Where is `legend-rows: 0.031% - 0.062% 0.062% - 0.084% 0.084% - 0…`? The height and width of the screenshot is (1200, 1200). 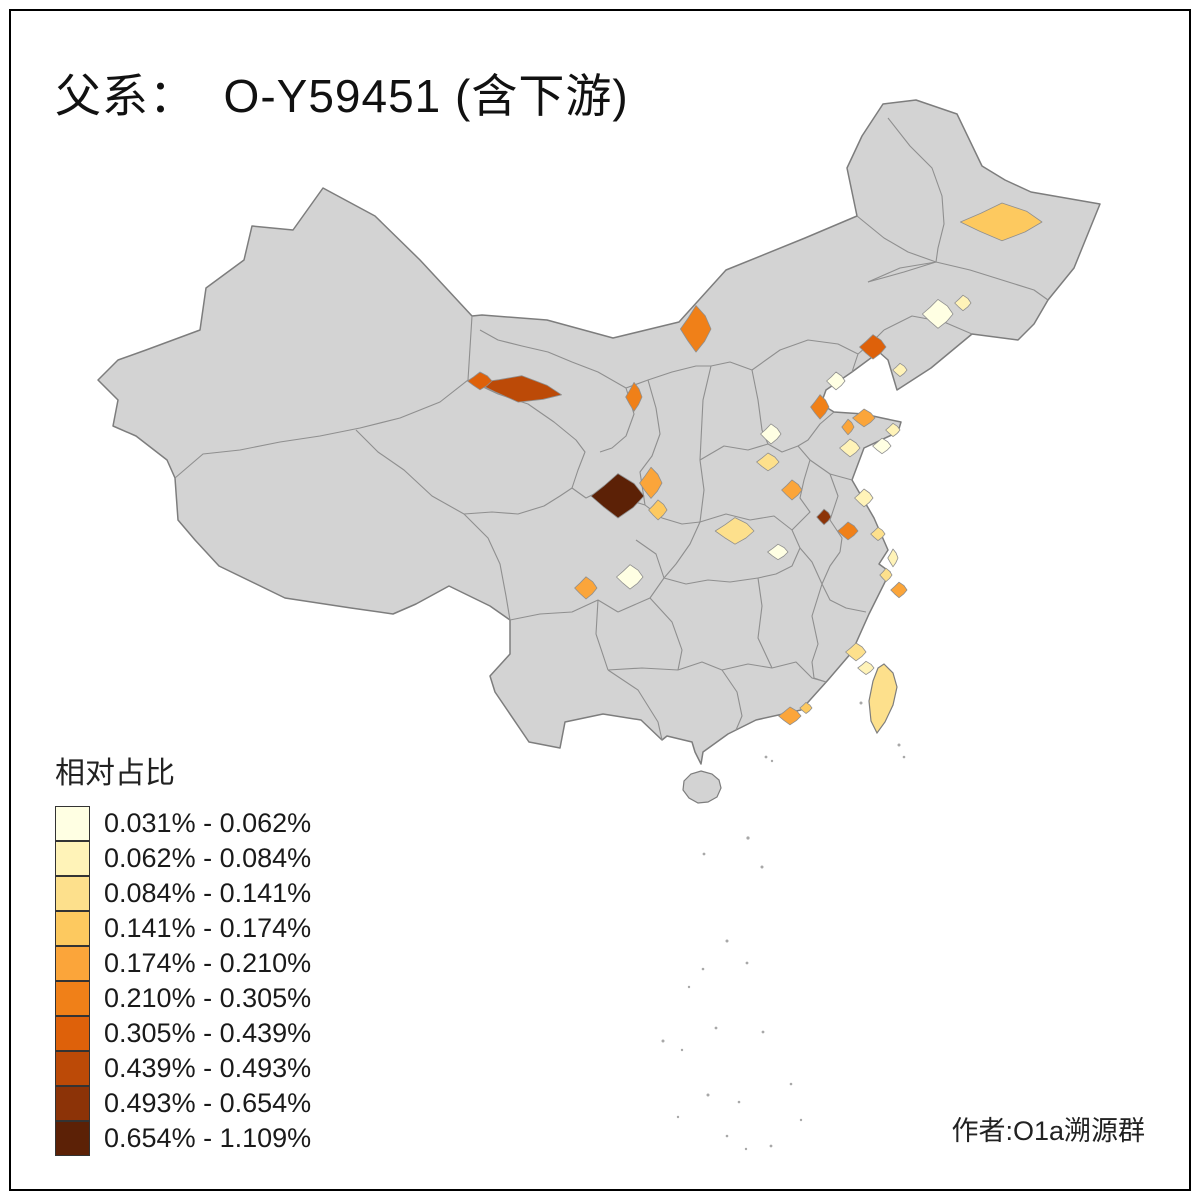 legend-rows: 0.031% - 0.062% 0.062% - 0.084% 0.084% - 0… is located at coordinates (183, 980).